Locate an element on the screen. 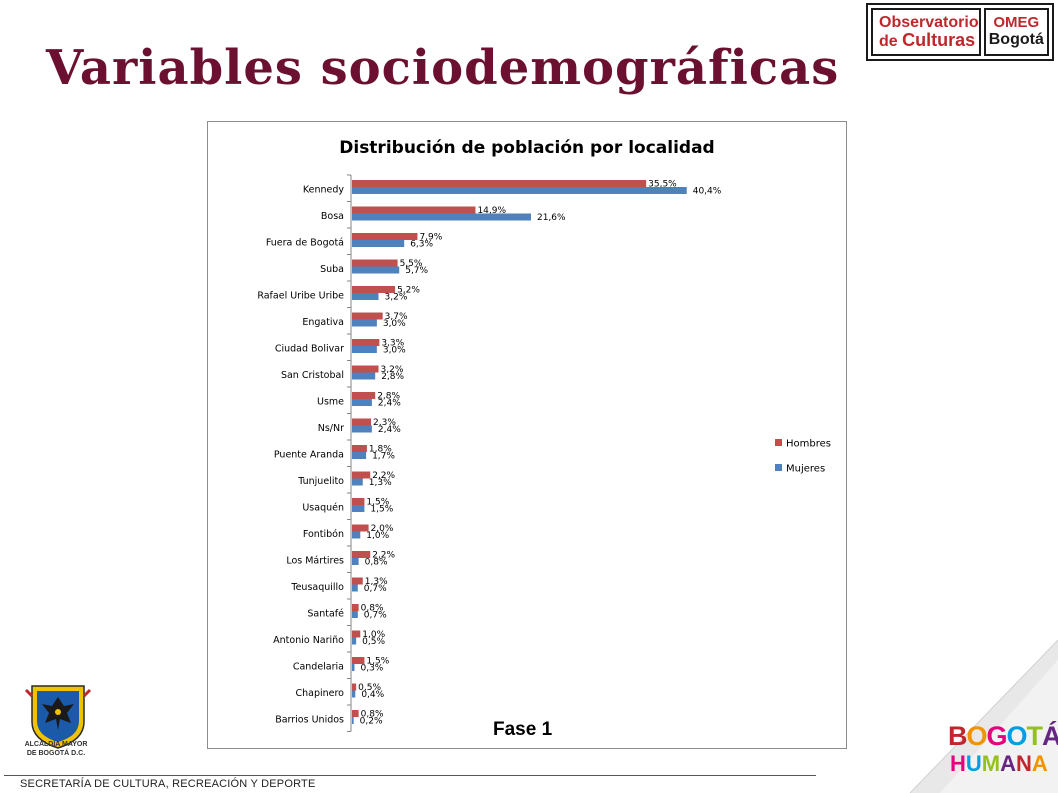 The height and width of the screenshot is (793, 1058). legend-label-mujeres: Mujeres is located at coordinates (805, 469).